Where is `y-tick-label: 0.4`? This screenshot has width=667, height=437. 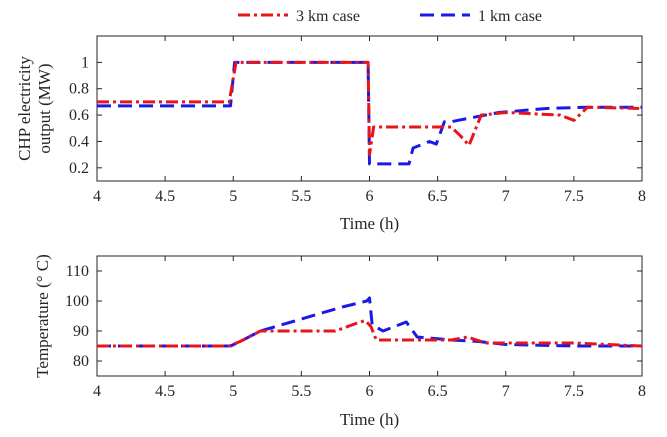 y-tick-label: 0.4 is located at coordinates (79, 141).